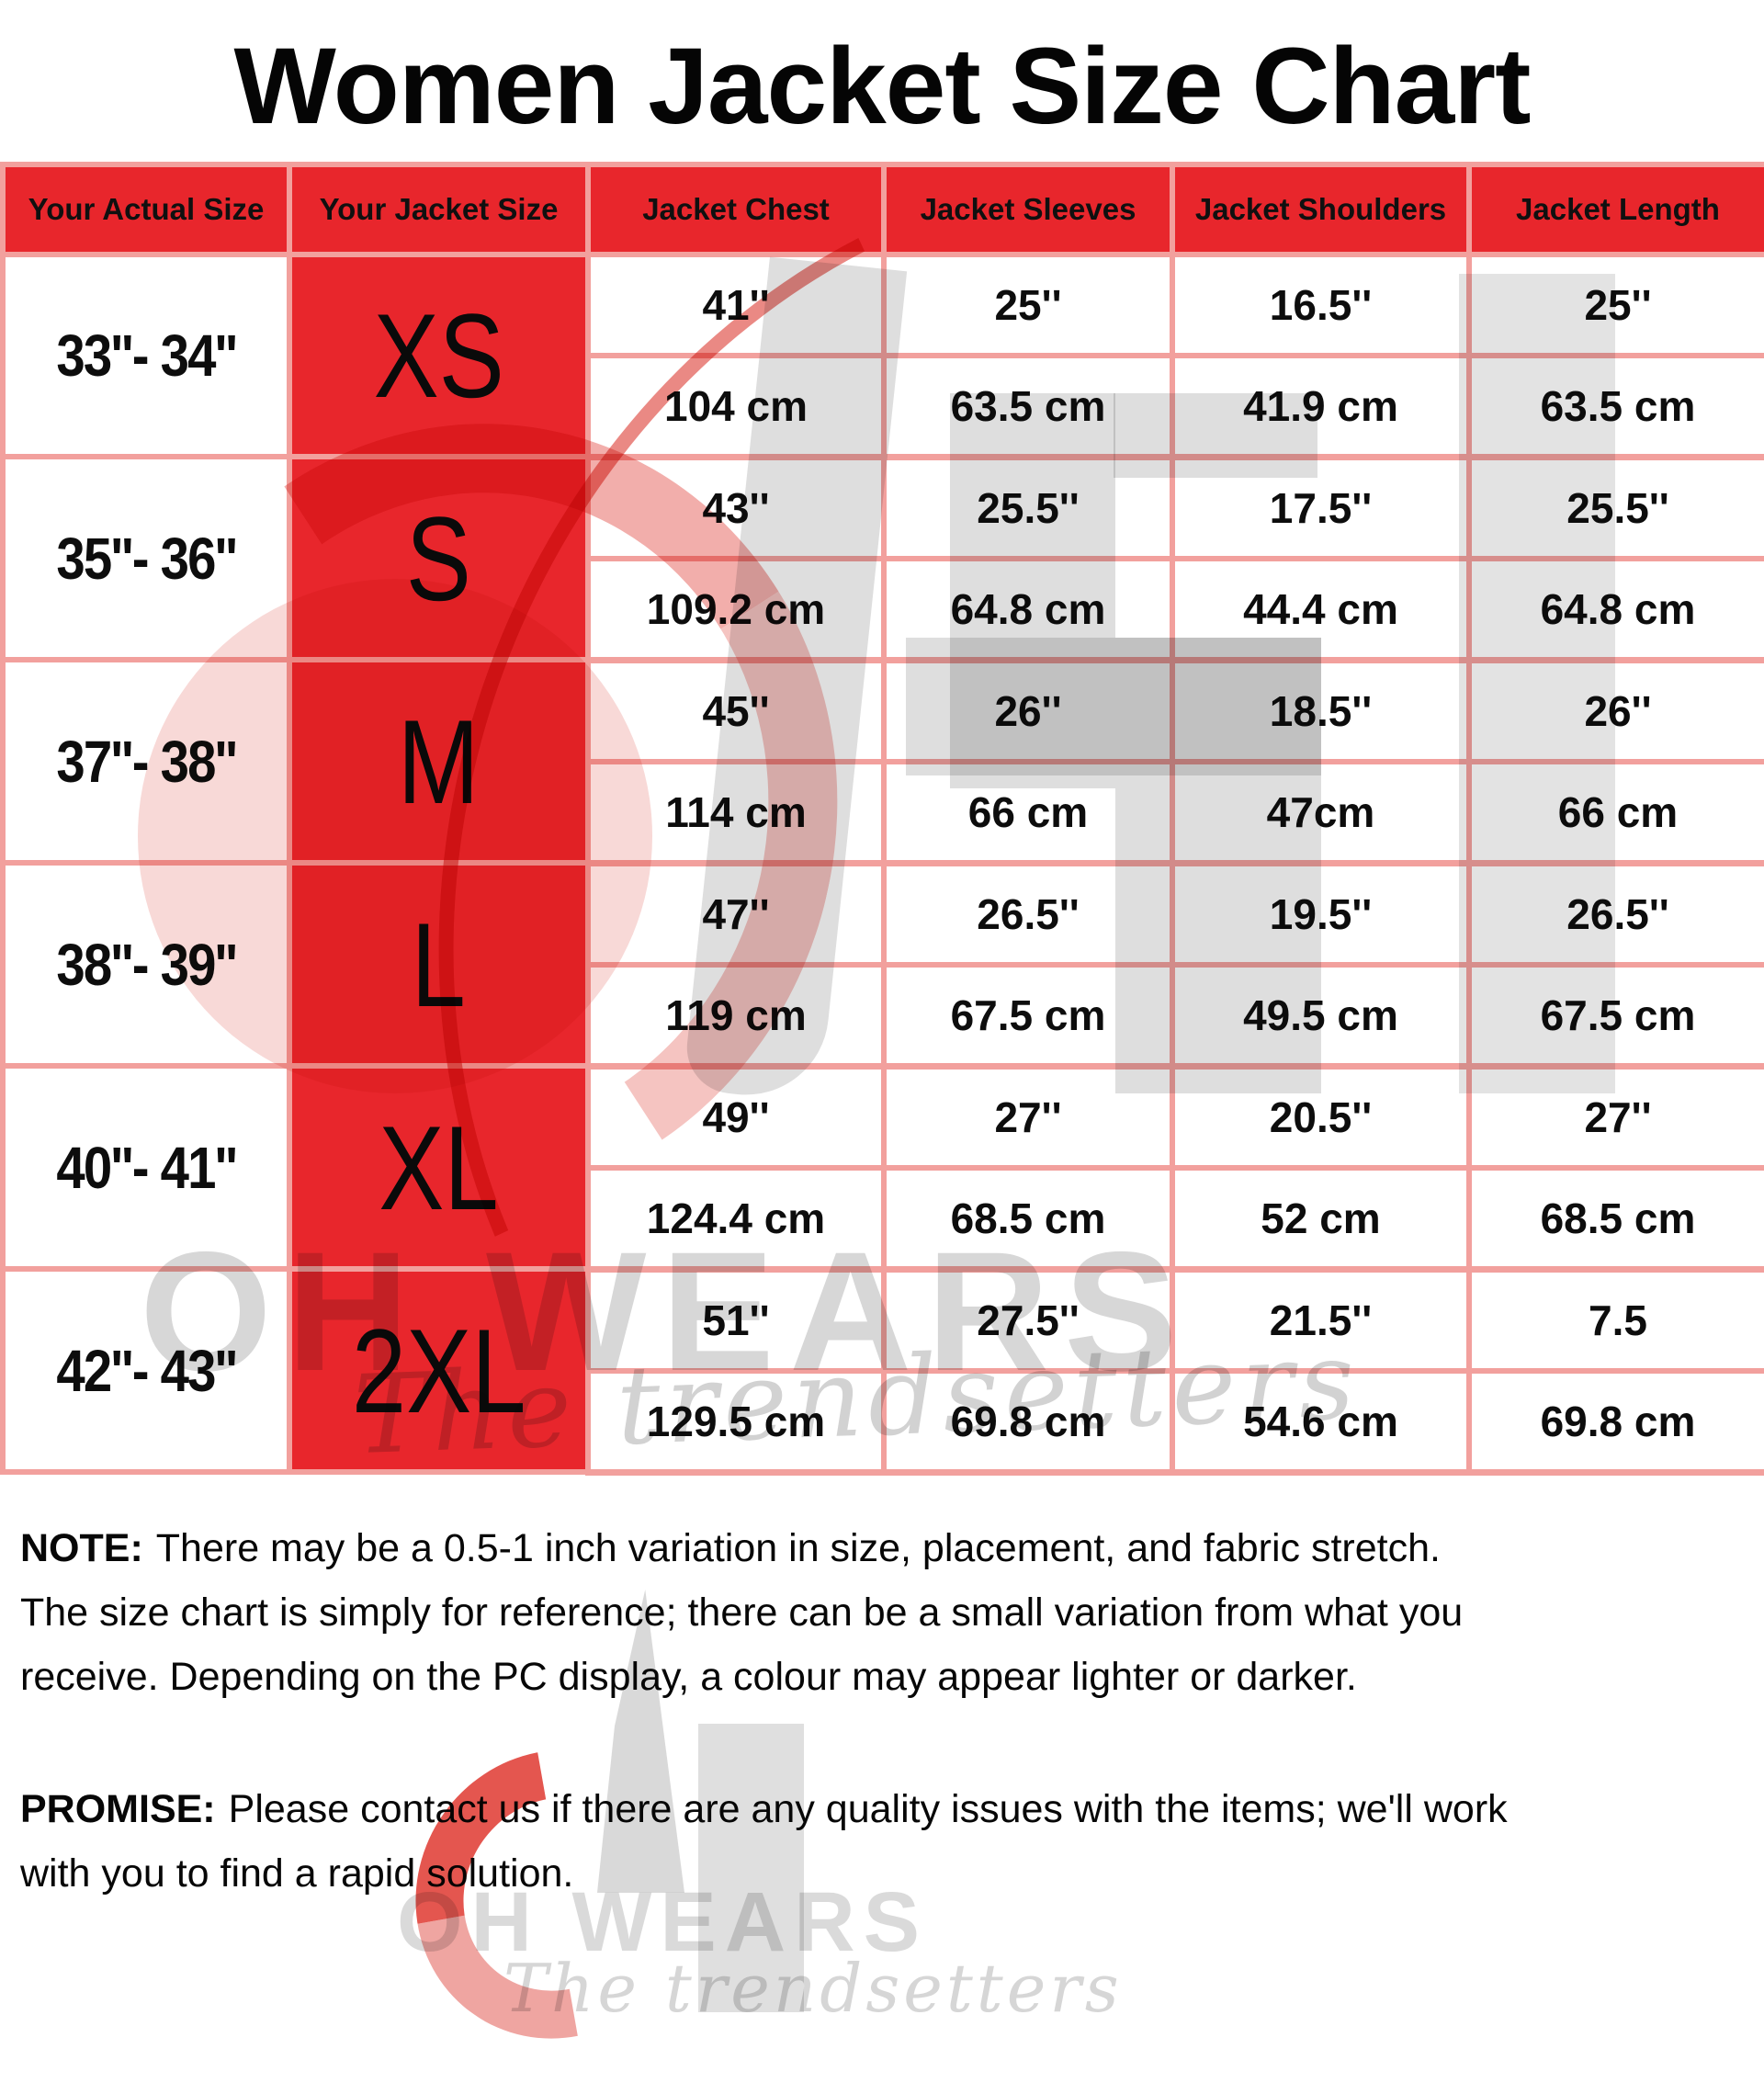 This screenshot has height=2094, width=1764. Describe the element at coordinates (439, 209) in the screenshot. I see `header-your-jacket-size: Your Jacket Size` at that location.